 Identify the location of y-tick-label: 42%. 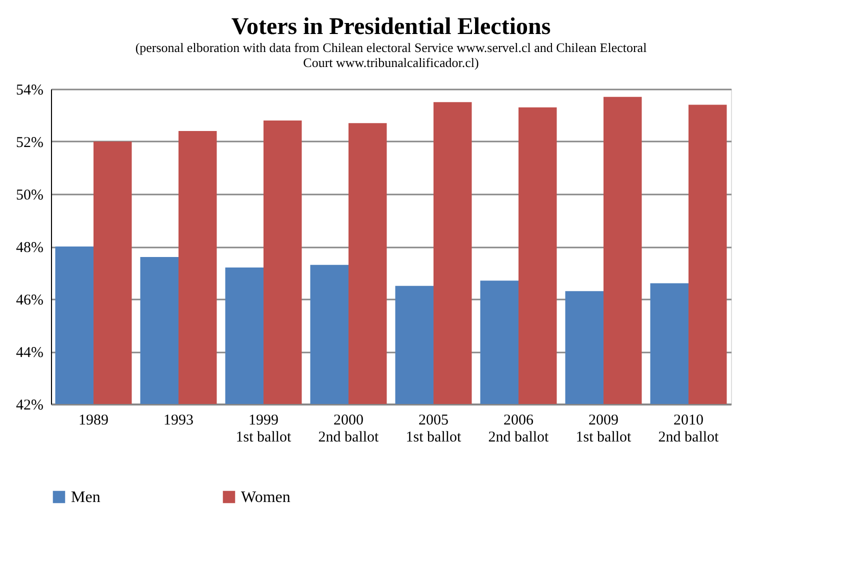
(30, 406).